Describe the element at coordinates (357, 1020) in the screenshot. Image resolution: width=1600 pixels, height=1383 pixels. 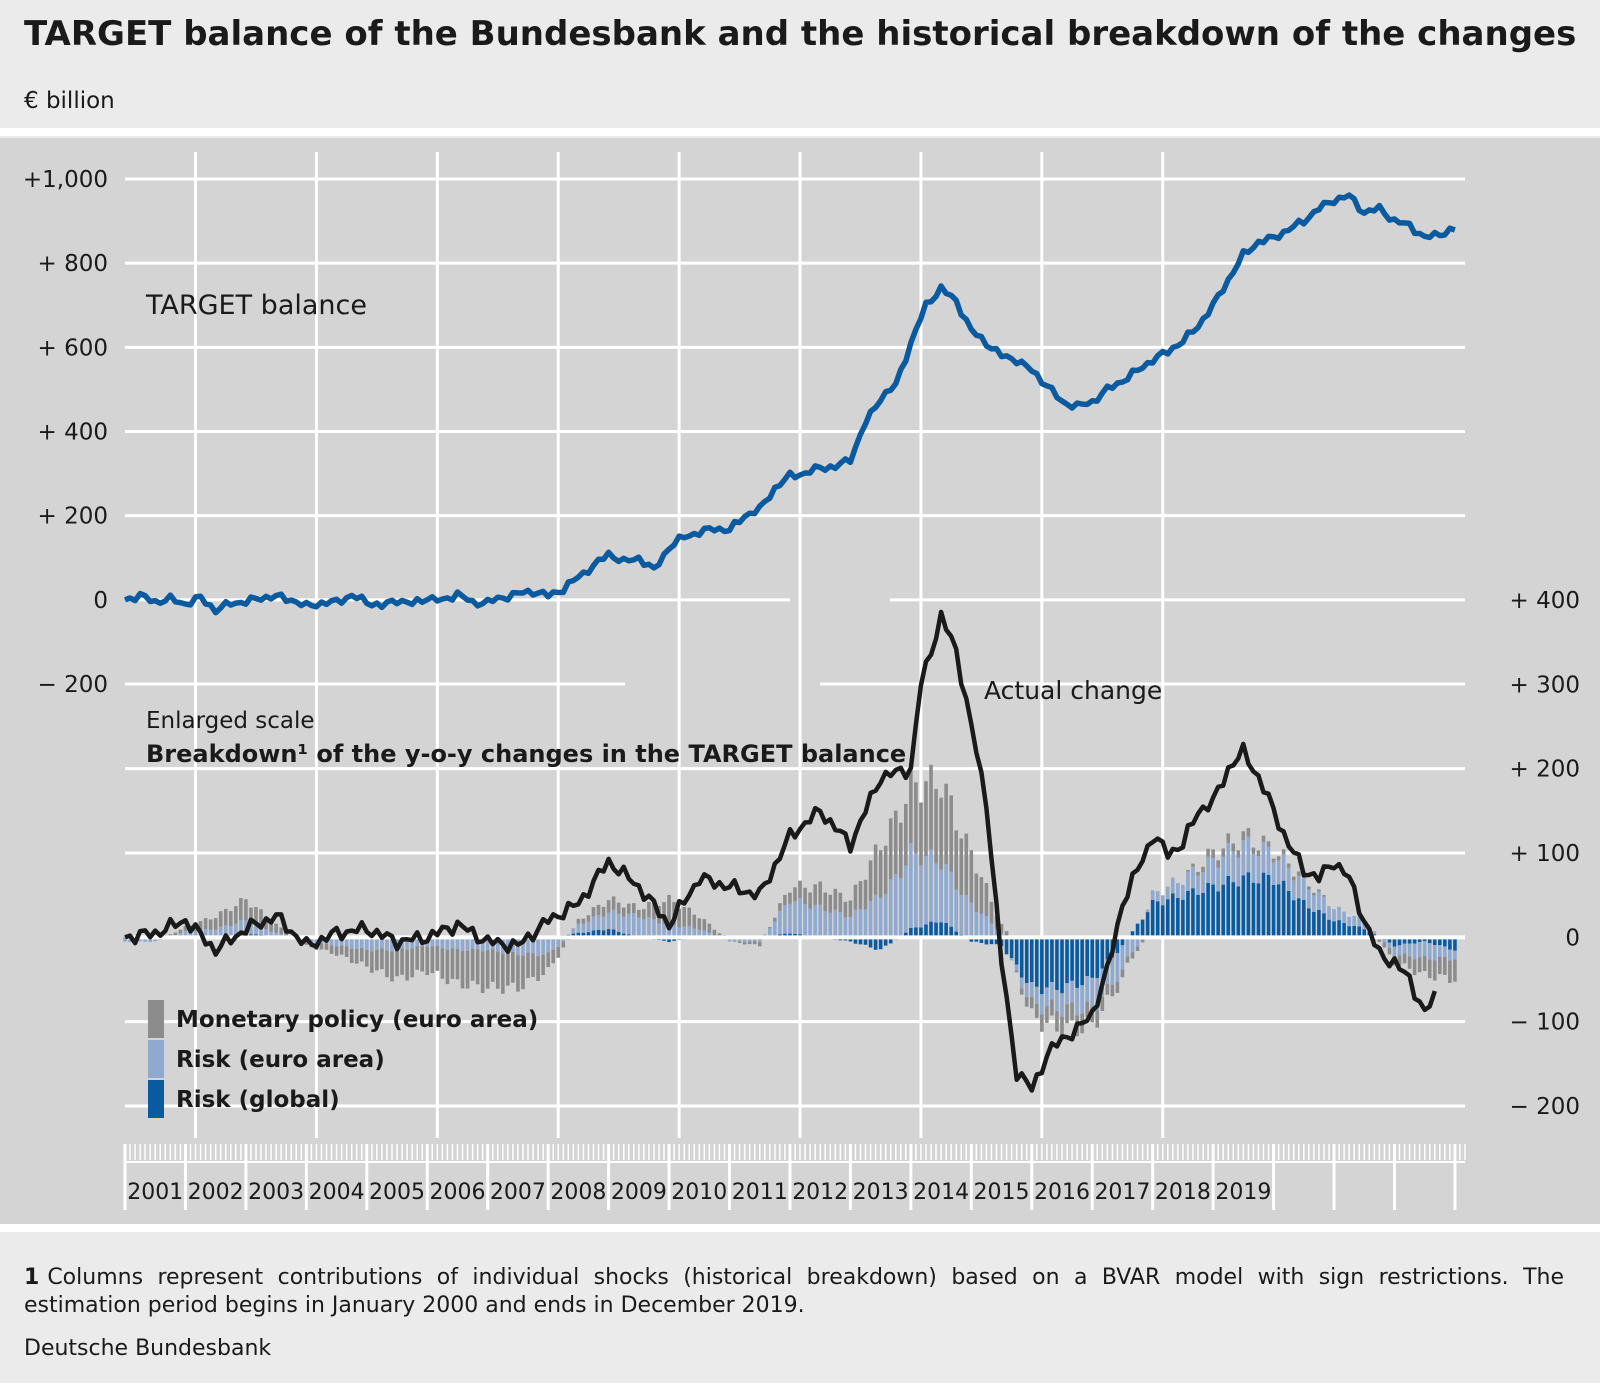
I see `legend-label: Monetary policy (euro area)` at that location.